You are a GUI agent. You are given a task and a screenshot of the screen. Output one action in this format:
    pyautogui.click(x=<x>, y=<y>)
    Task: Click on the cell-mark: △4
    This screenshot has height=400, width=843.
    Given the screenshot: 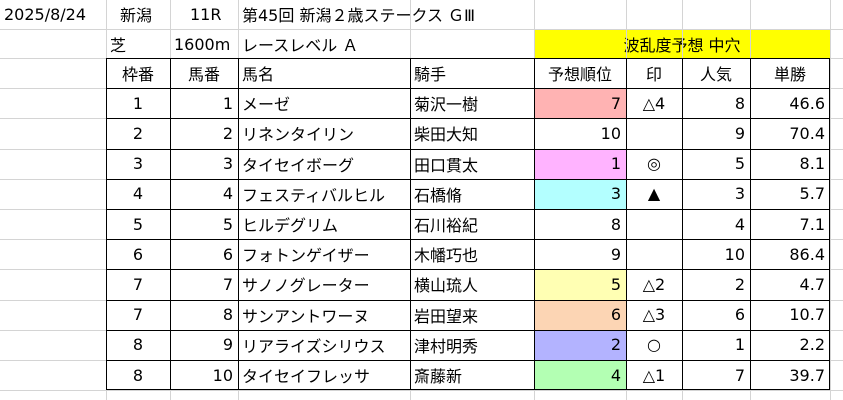 What is the action you would take?
    pyautogui.click(x=654, y=103)
    